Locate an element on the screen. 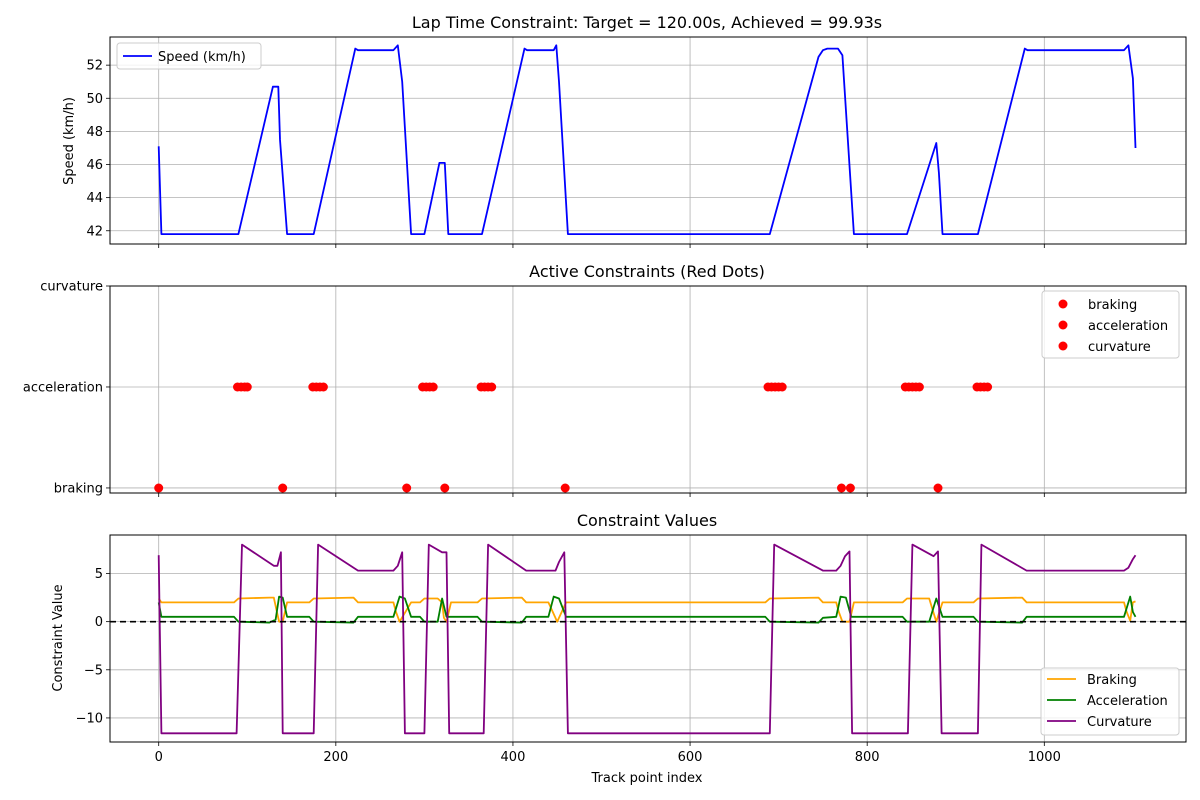  legend-marker-curvature is located at coordinates (1063, 346).